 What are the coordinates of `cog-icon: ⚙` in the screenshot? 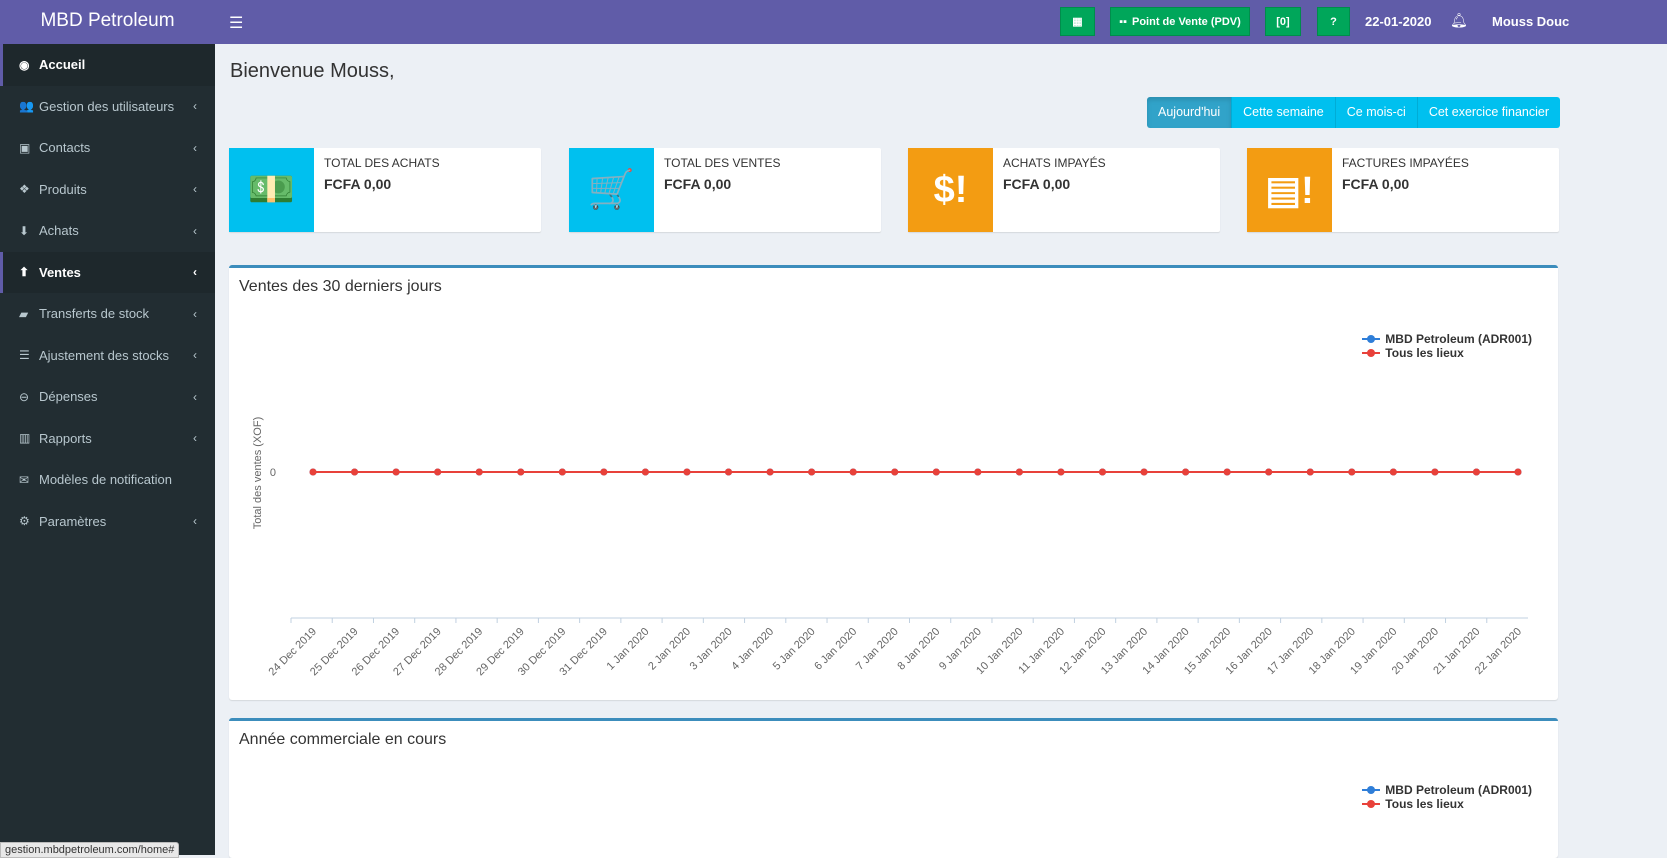 It's located at (24, 521).